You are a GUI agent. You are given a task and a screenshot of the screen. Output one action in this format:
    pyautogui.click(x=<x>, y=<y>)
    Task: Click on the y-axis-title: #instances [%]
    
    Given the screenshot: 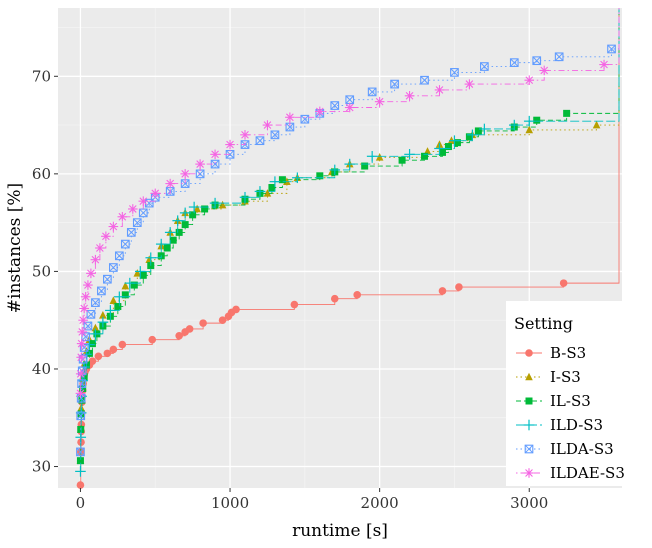 What is the action you would take?
    pyautogui.click(x=15, y=248)
    